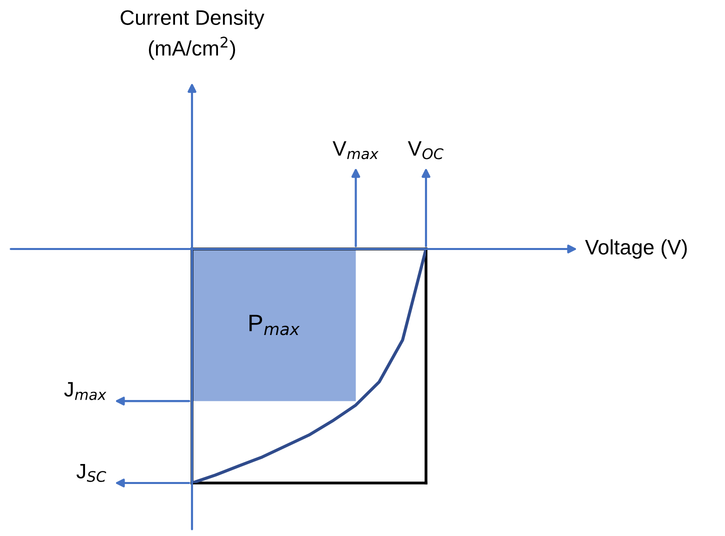 Image resolution: width=725 pixels, height=536 pixels. I want to click on text: V$_{max}$, so click(355, 150).